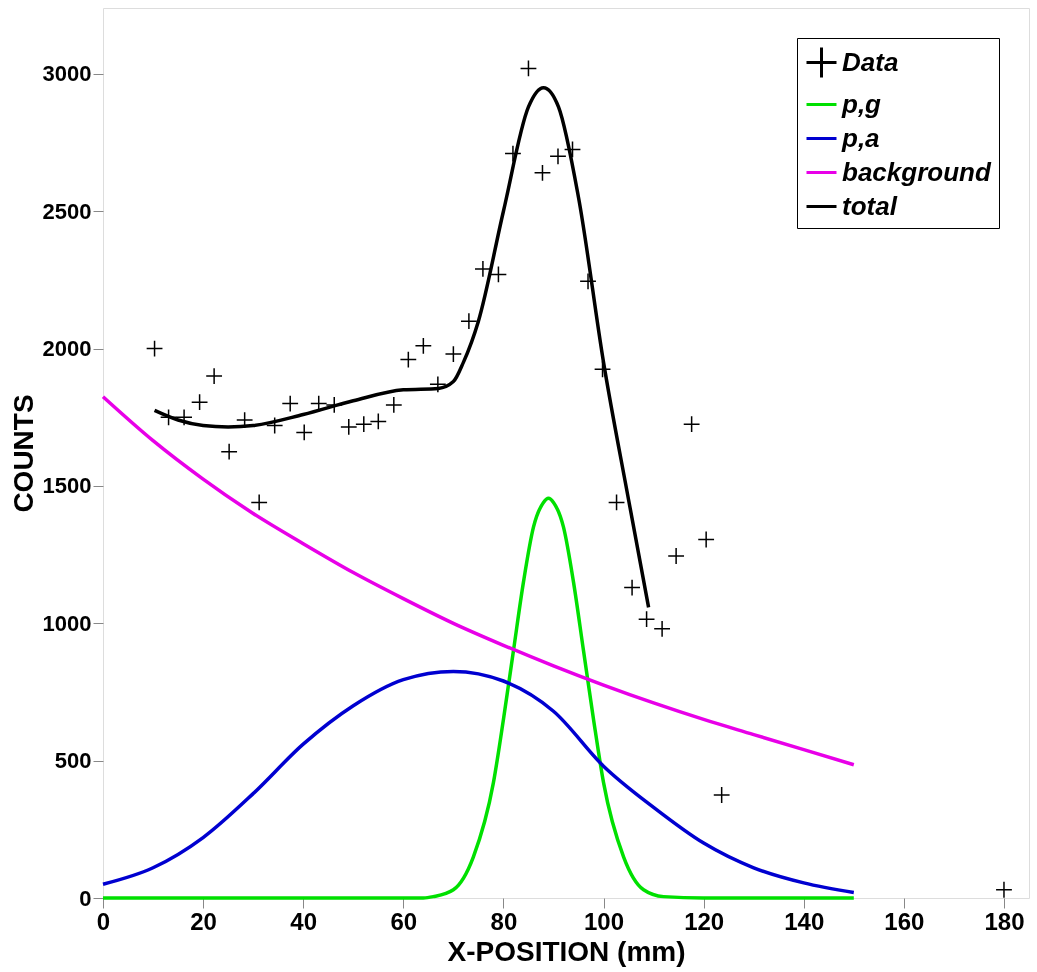 Image resolution: width=1037 pixels, height=972 pixels. I want to click on x-tick-label: 0, so click(103, 921).